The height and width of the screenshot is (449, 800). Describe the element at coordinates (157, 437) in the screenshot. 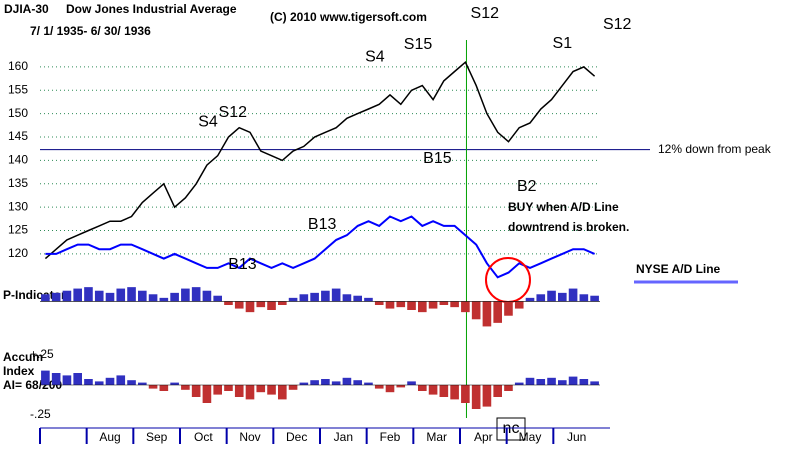

I see `x-tick-label: Sep` at that location.